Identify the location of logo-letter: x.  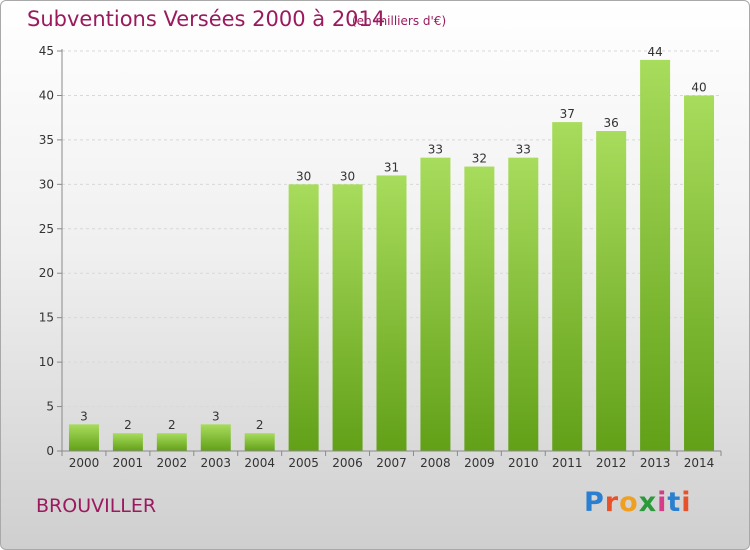
(648, 502).